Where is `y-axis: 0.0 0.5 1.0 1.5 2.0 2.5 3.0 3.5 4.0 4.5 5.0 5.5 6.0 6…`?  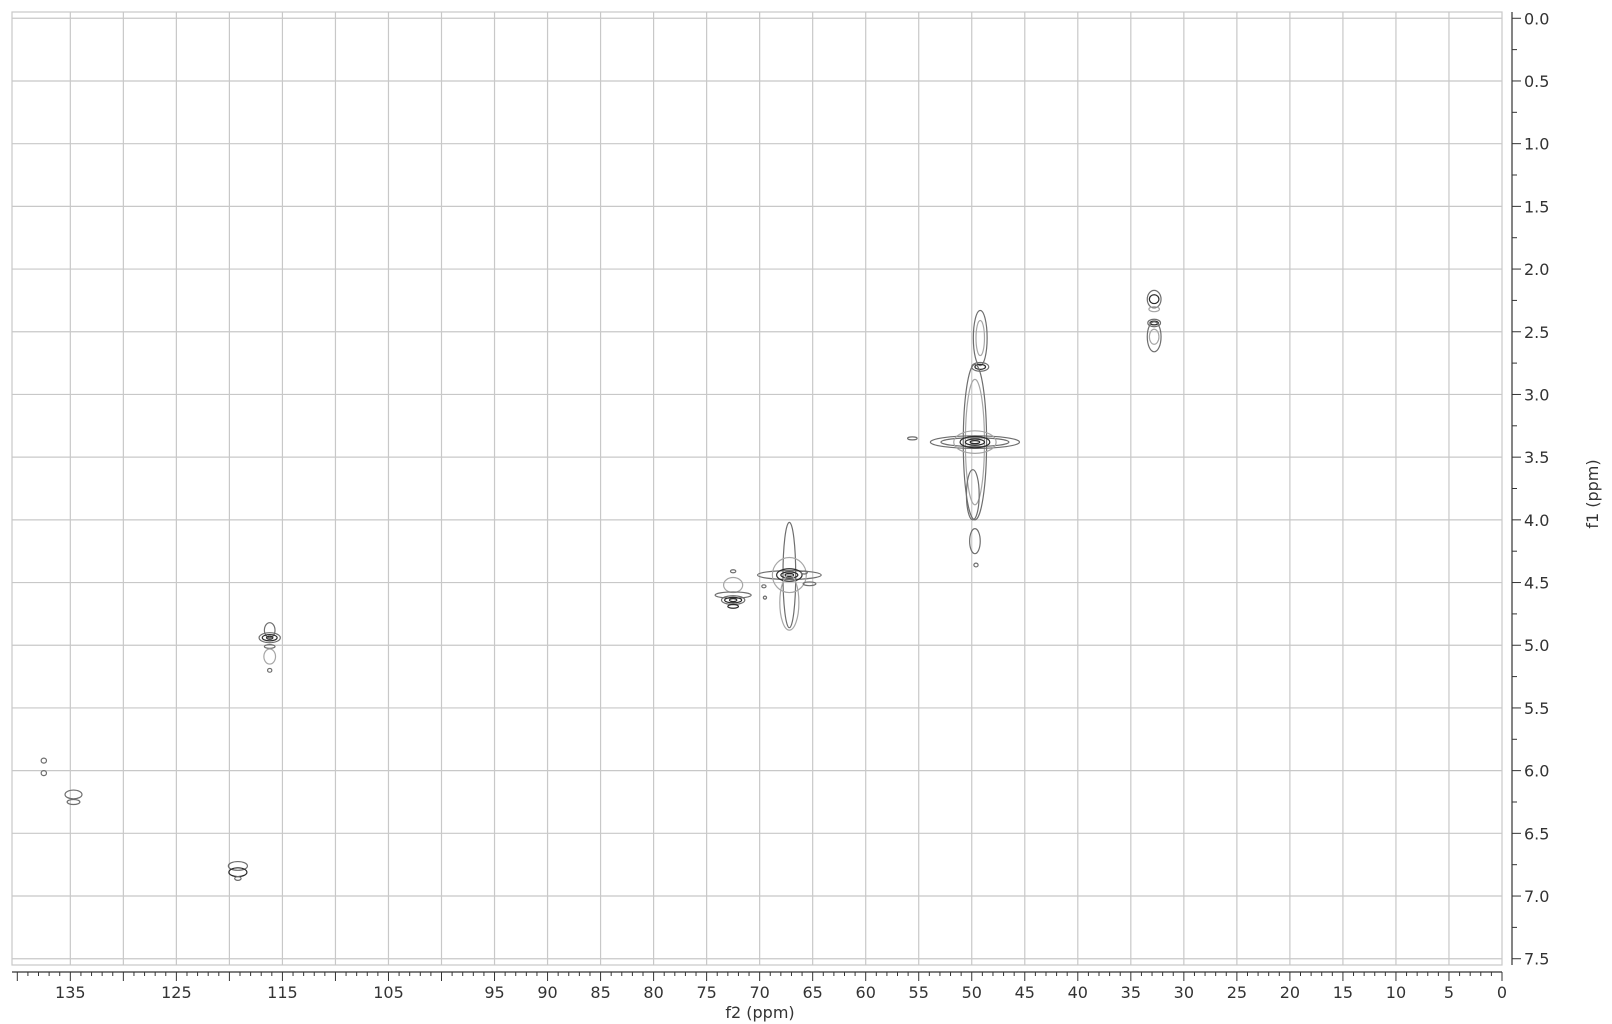
y-axis: 0.0 0.5 1.0 1.5 2.0 2.5 3.0 3.5 4.0 4.5 5.0 5.5 6.0 6… is located at coordinates (1530, 489).